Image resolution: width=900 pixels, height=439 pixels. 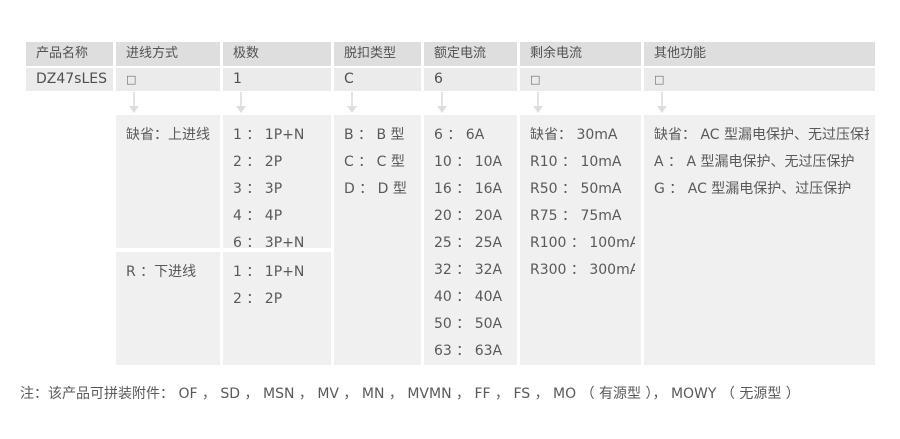 I want to click on column-header-residual-current: 剩余电流, so click(x=580, y=54).